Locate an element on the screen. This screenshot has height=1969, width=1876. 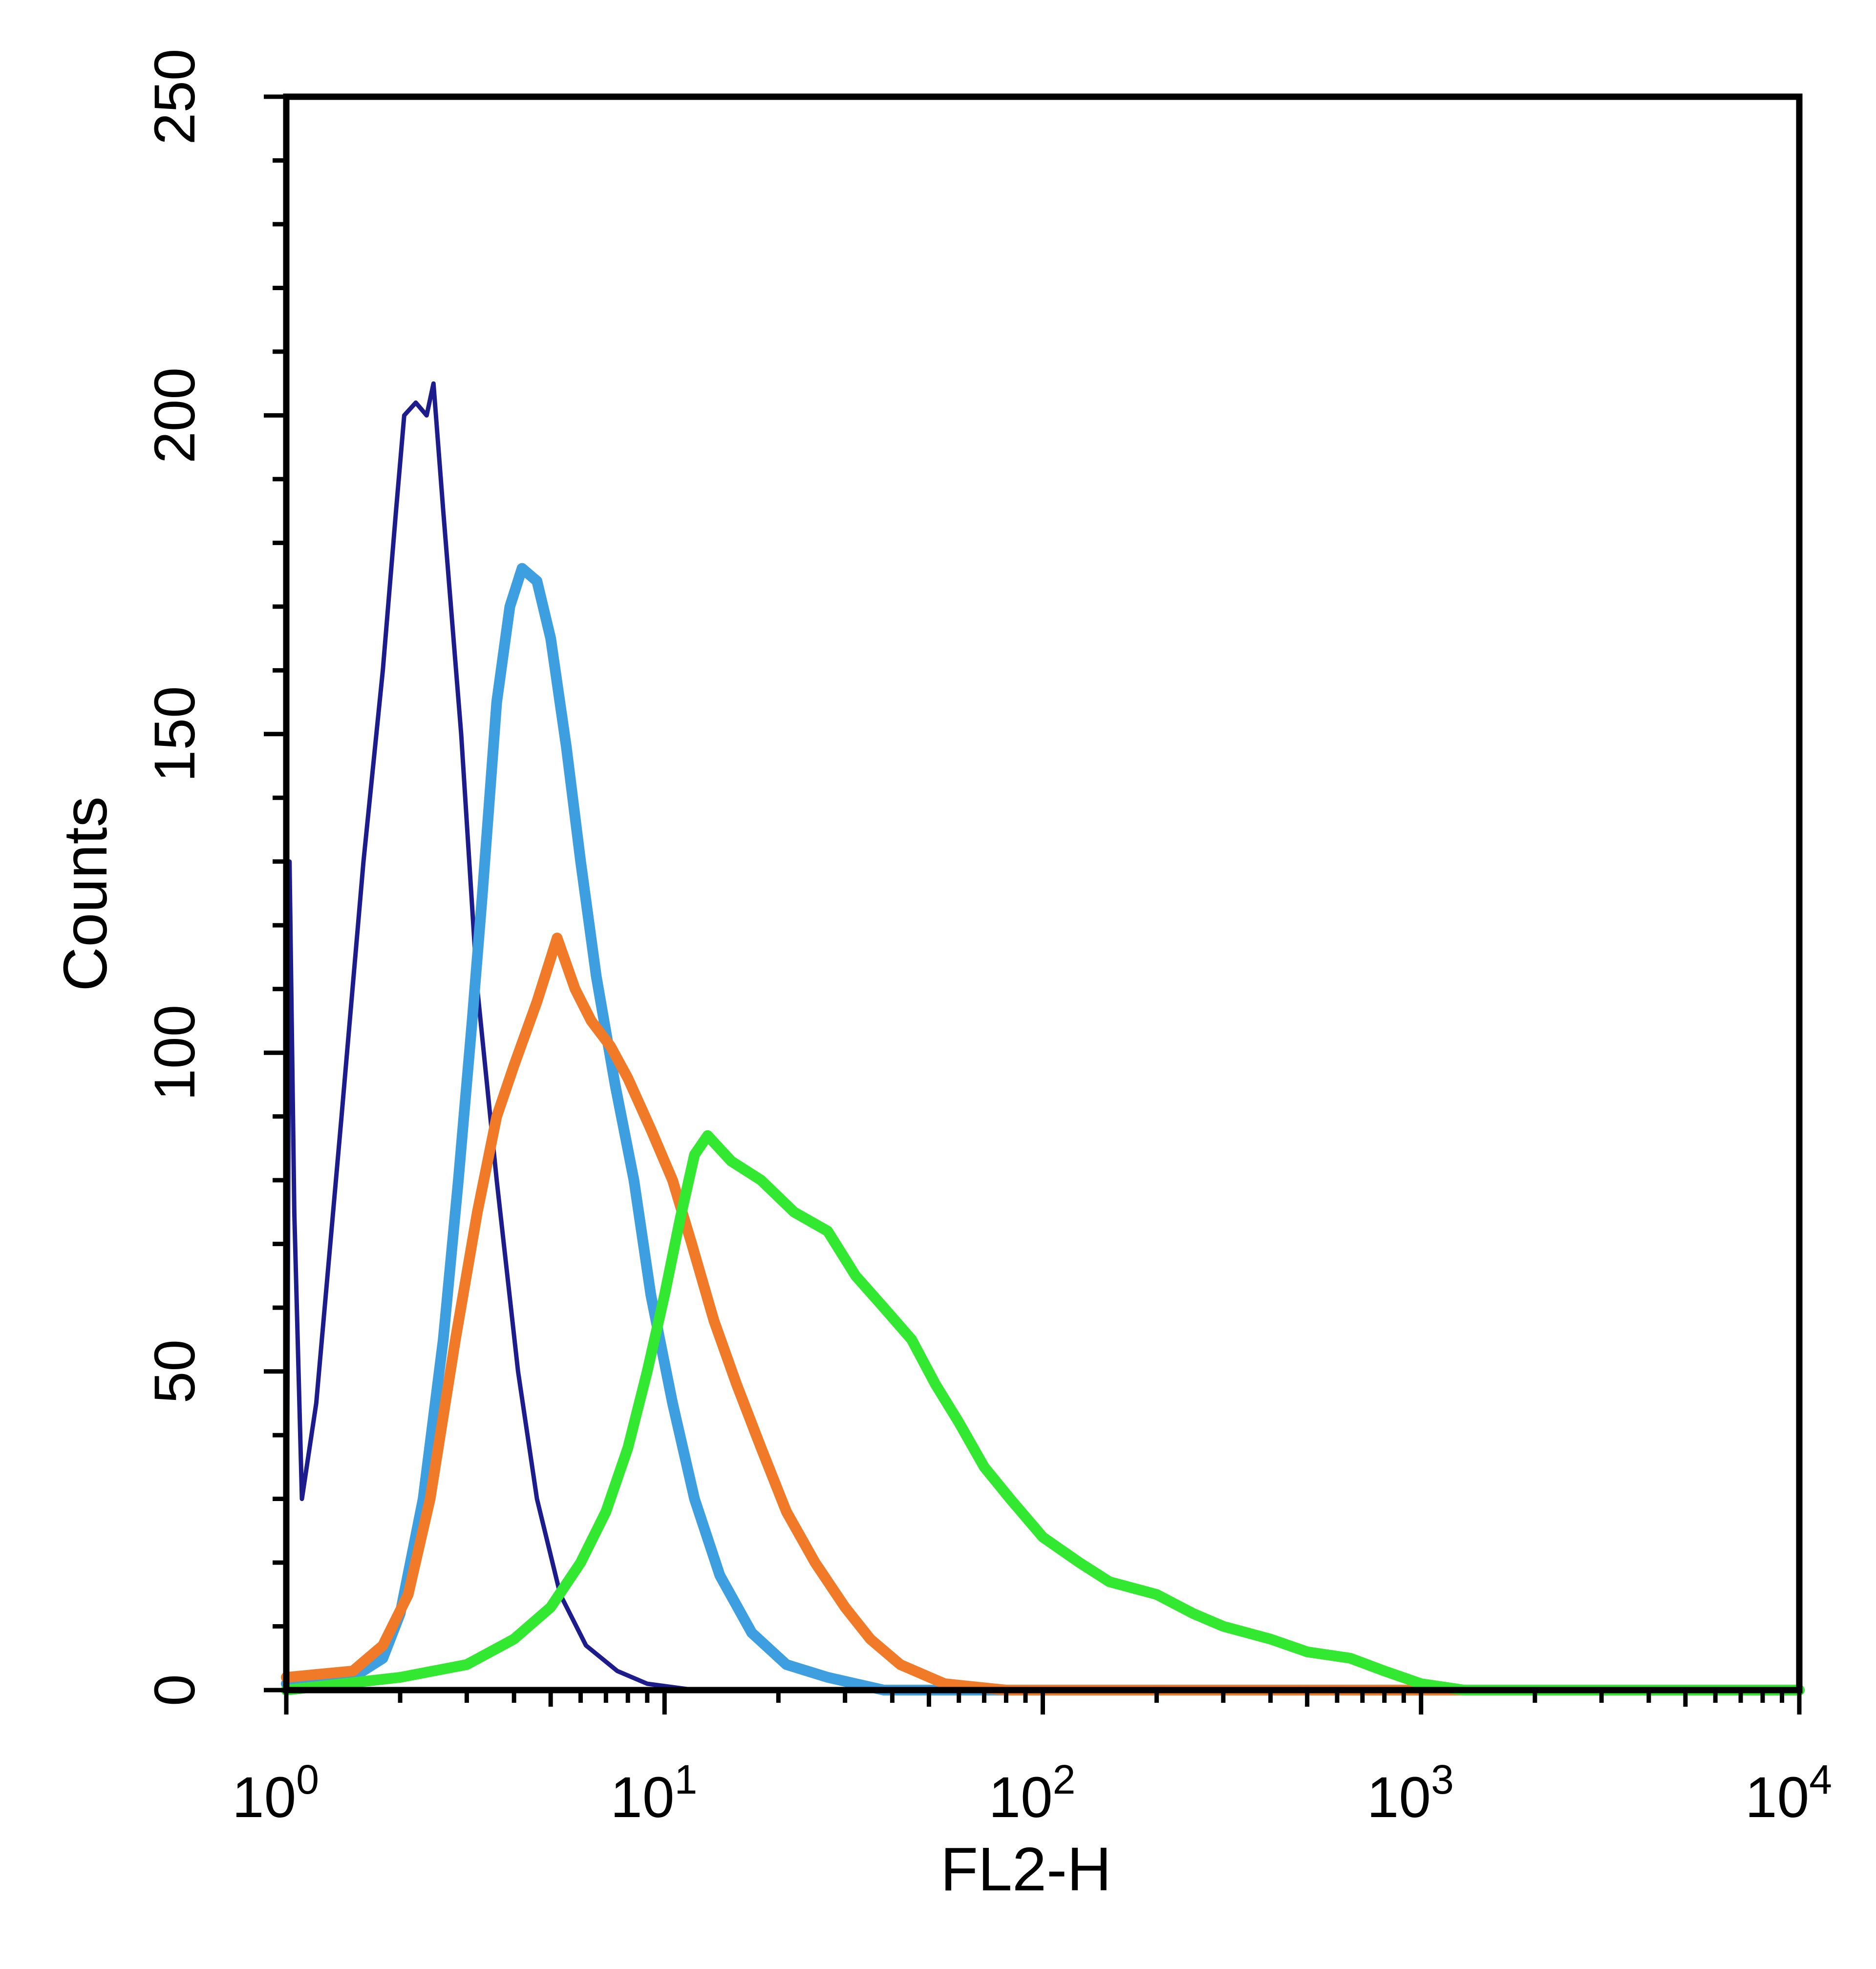
y-tick-label: 100 is located at coordinates (175, 1053).